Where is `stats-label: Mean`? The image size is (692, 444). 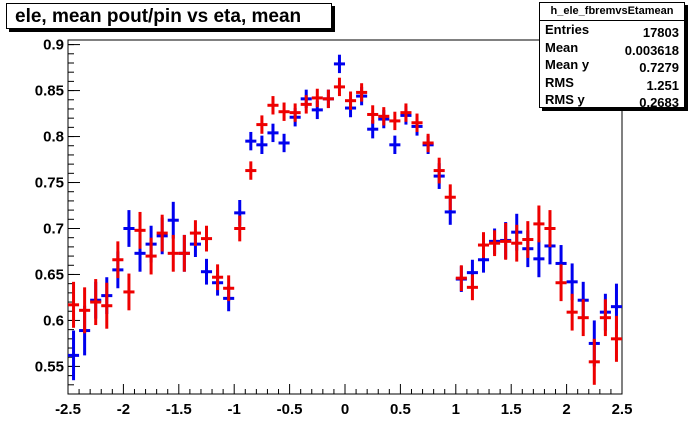 stats-label: Mean is located at coordinates (562, 47).